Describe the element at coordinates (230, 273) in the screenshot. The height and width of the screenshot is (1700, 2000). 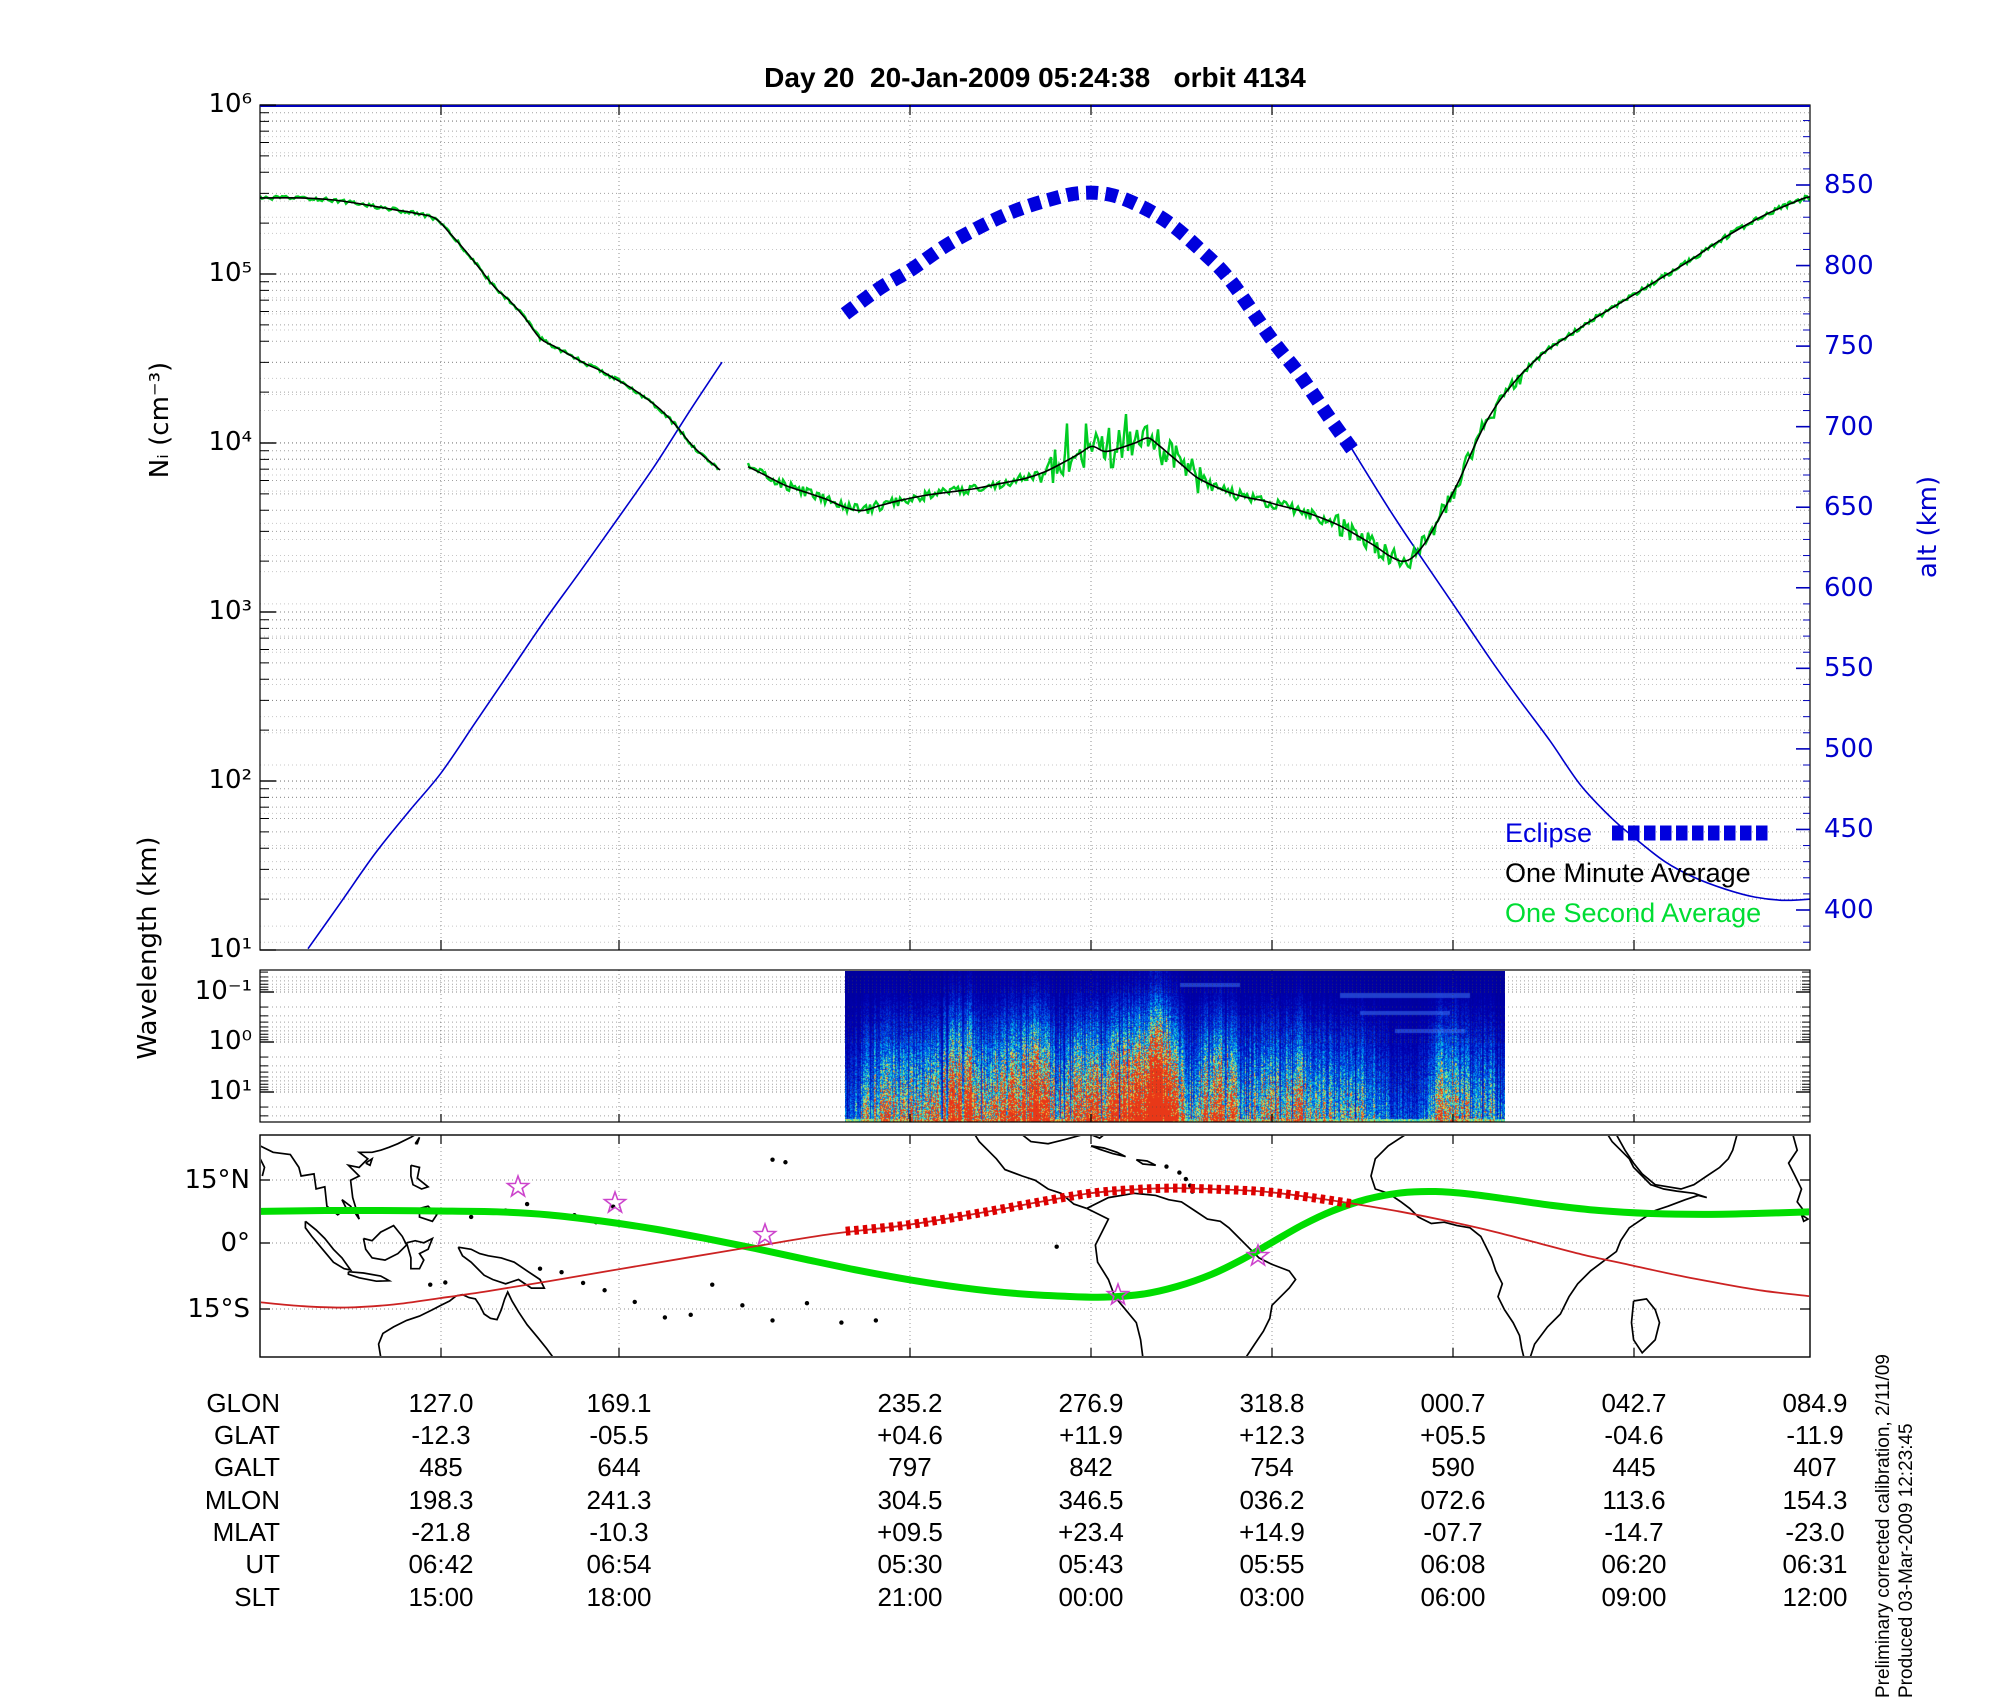
I see `ni-tick-label: 10⁵` at that location.